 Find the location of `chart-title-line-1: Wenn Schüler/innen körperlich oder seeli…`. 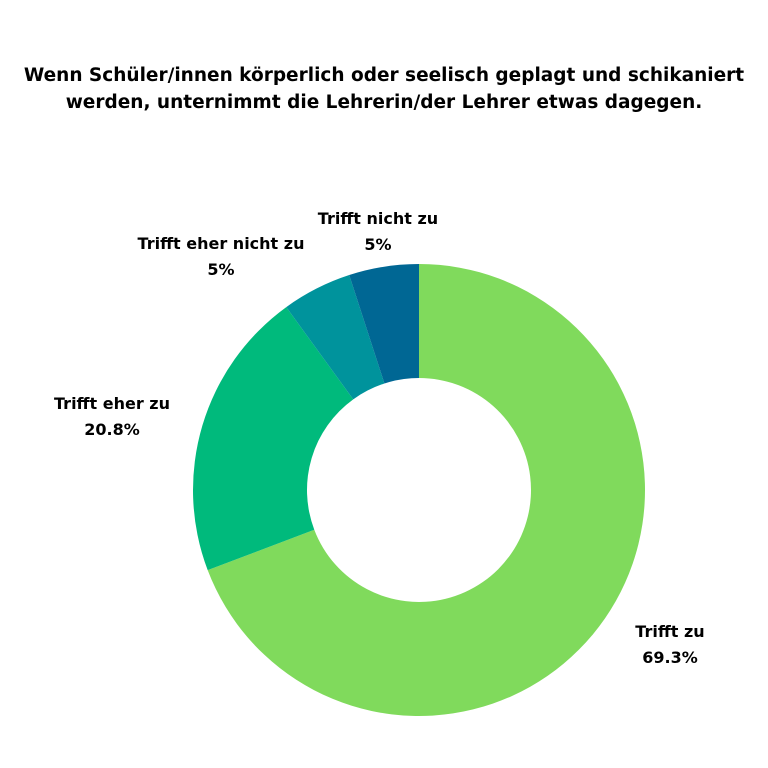

chart-title-line-1: Wenn Schüler/innen körperlich oder seeli… is located at coordinates (384, 75).